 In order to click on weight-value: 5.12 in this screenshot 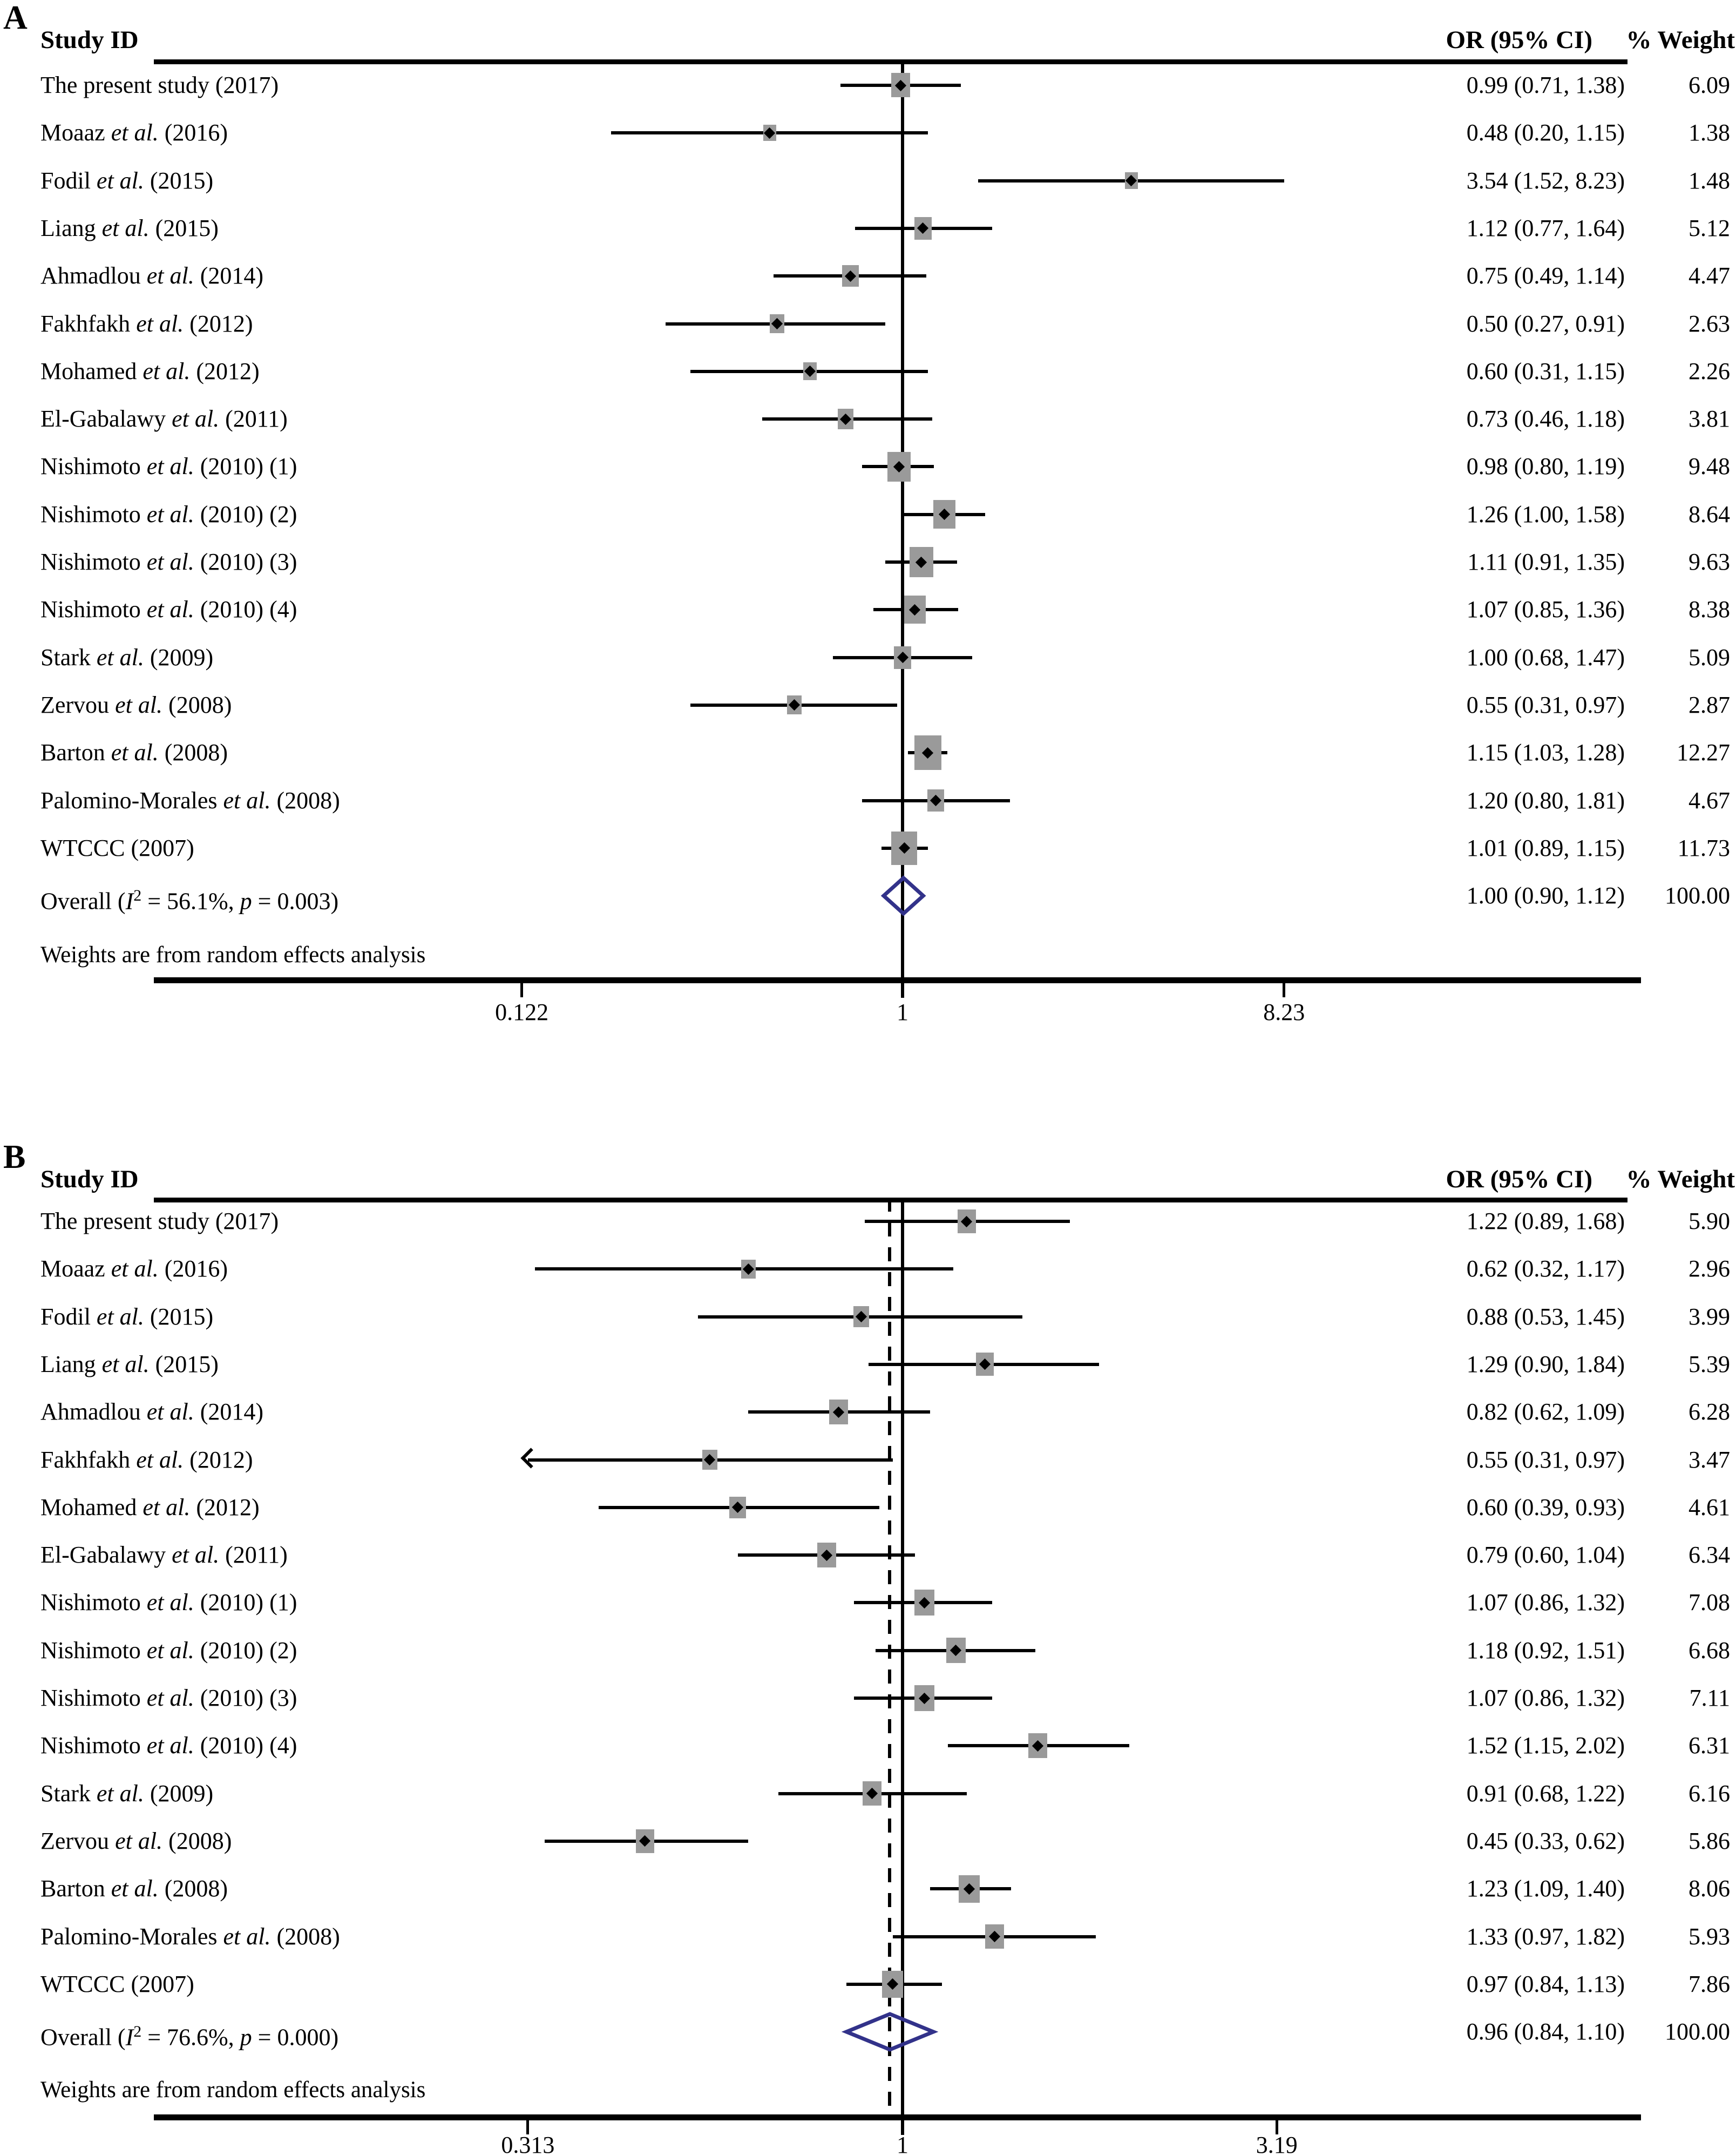, I will do `click(1709, 227)`.